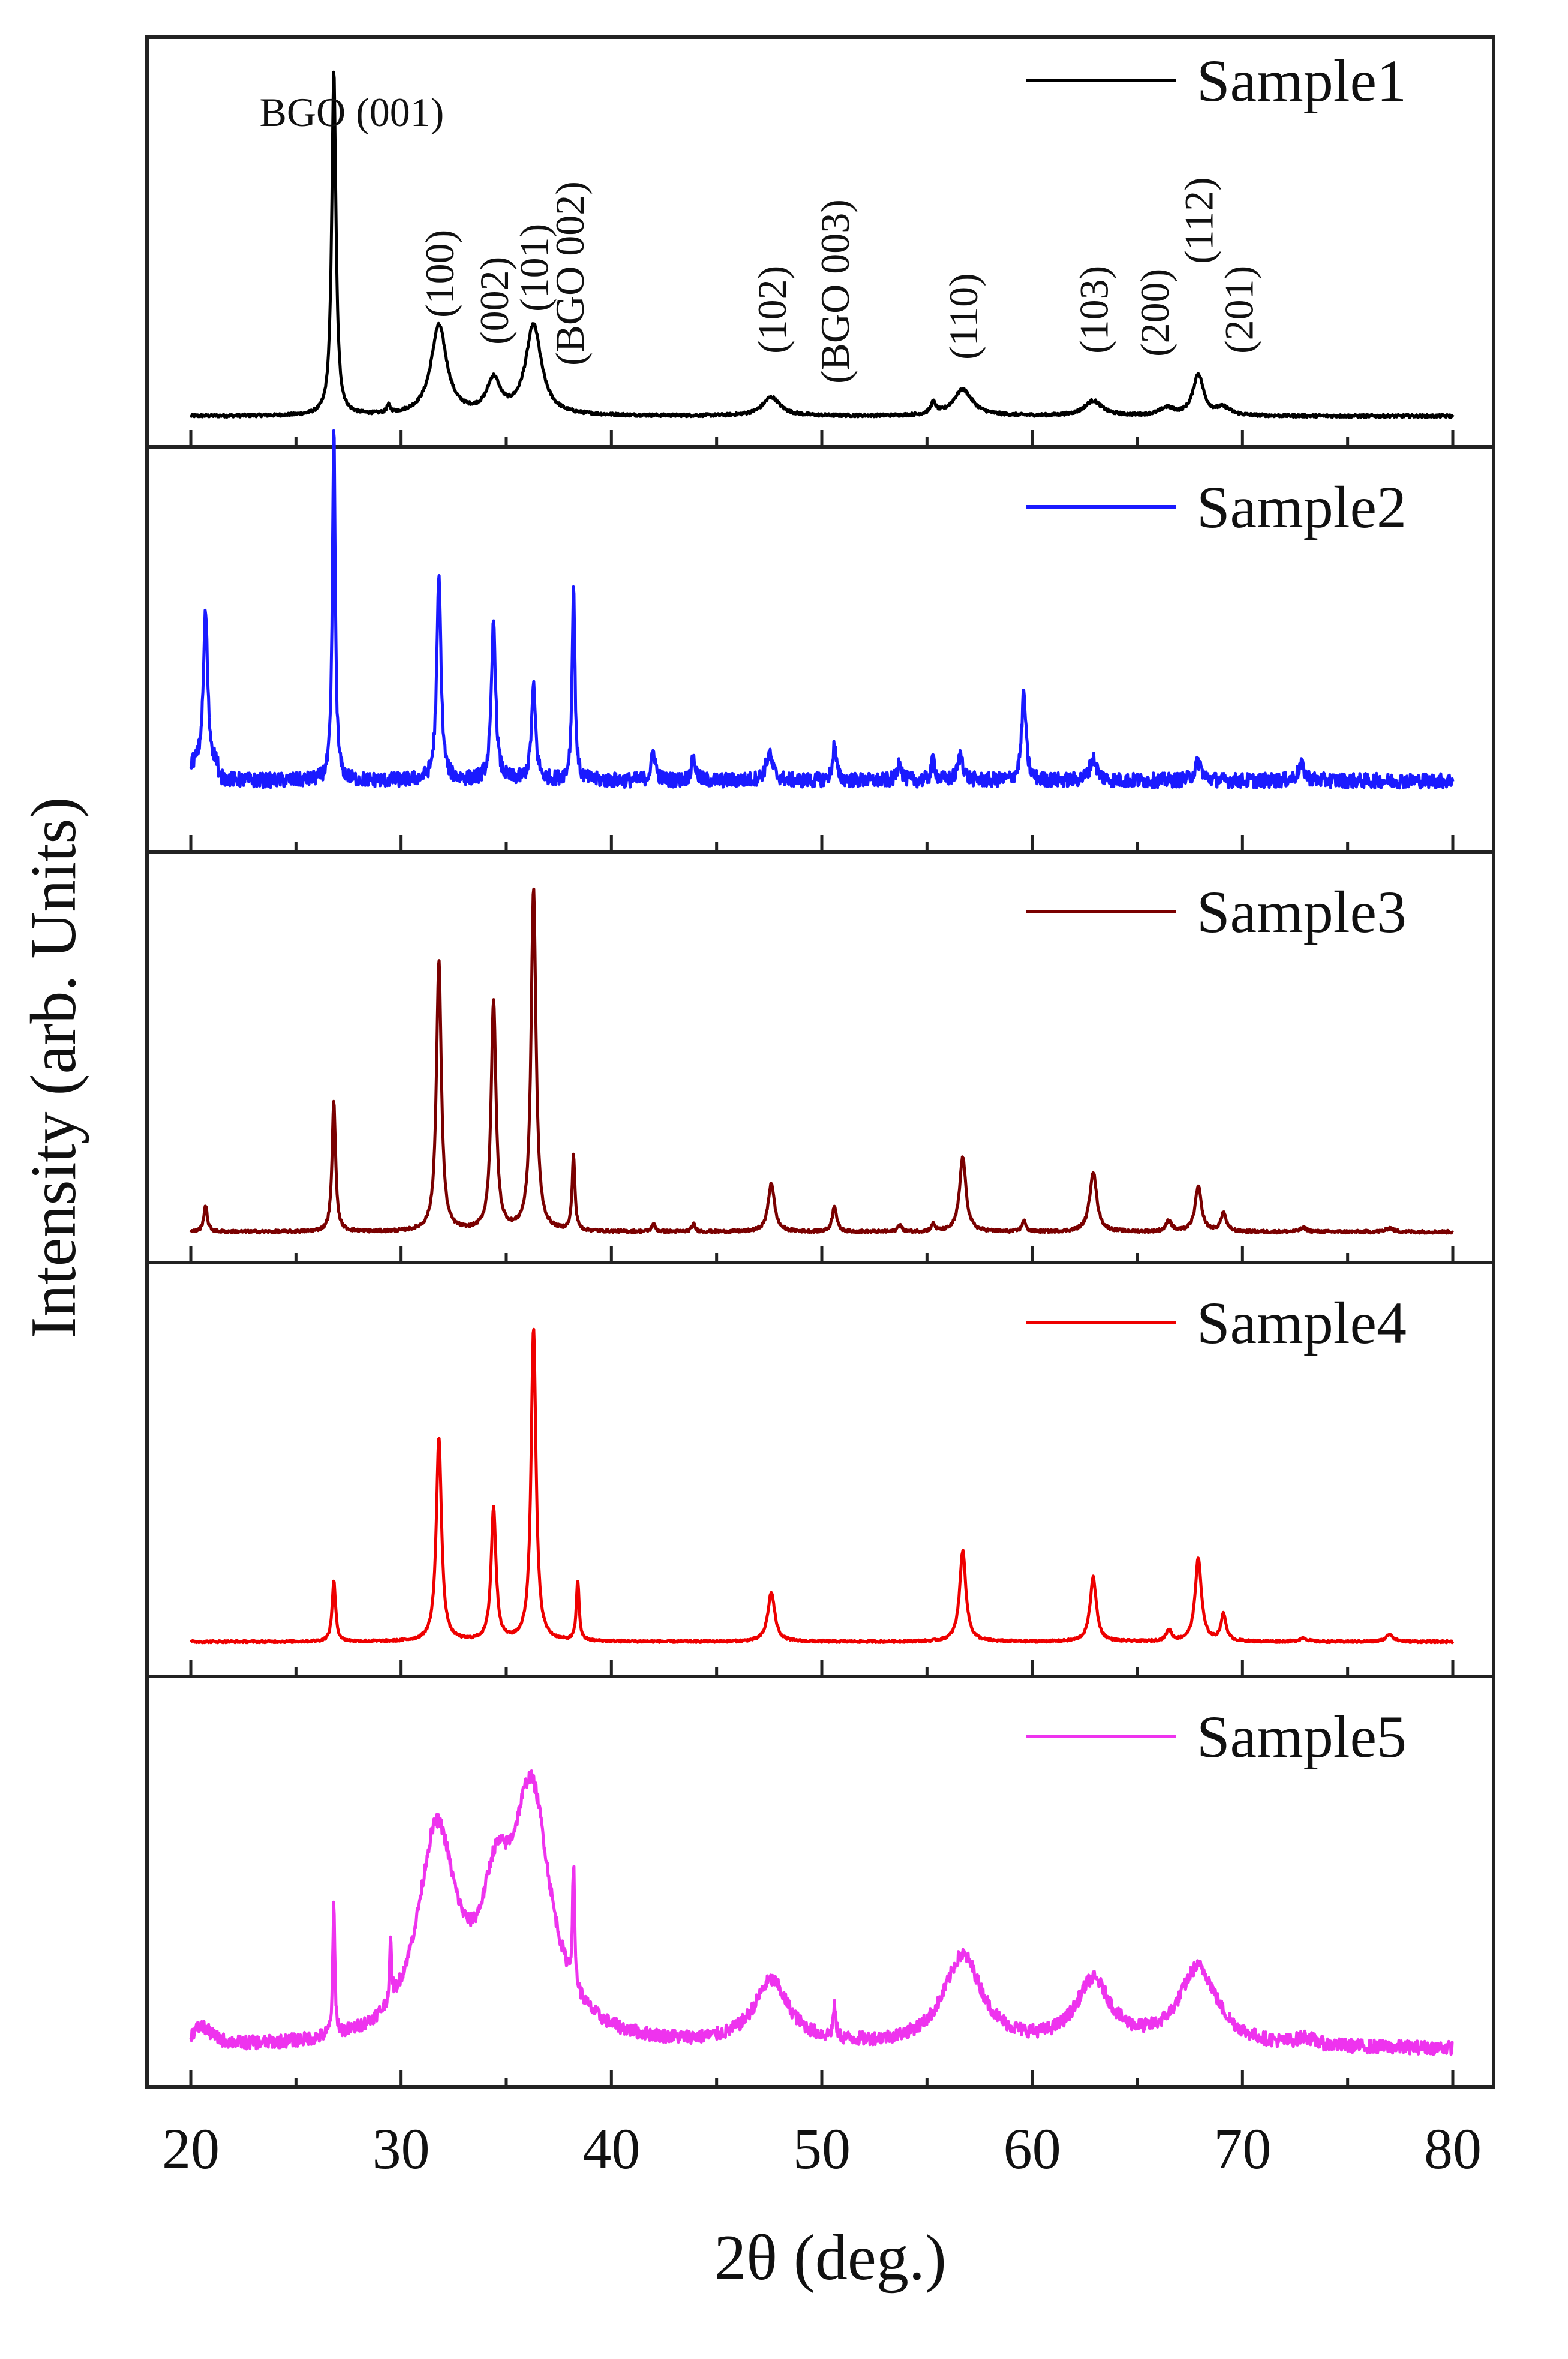 This screenshot has width=1568, height=2359. Describe the element at coordinates (1302, 912) in the screenshot. I see `legend-label-3: Sample3` at that location.